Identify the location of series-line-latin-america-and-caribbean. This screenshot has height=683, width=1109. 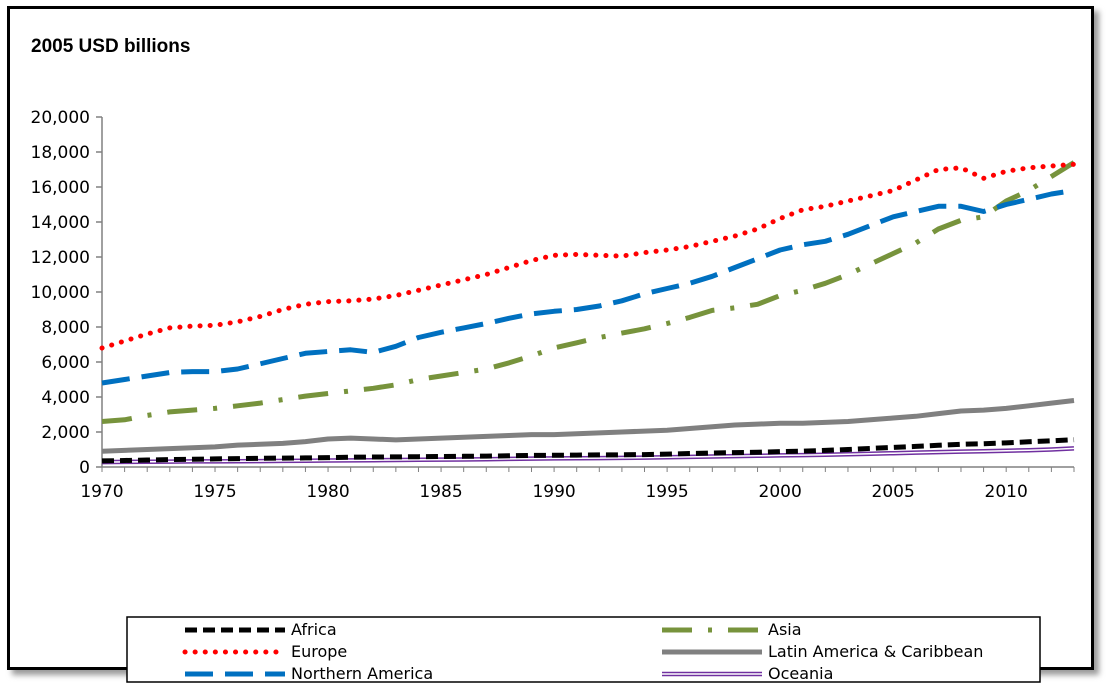
(588, 426).